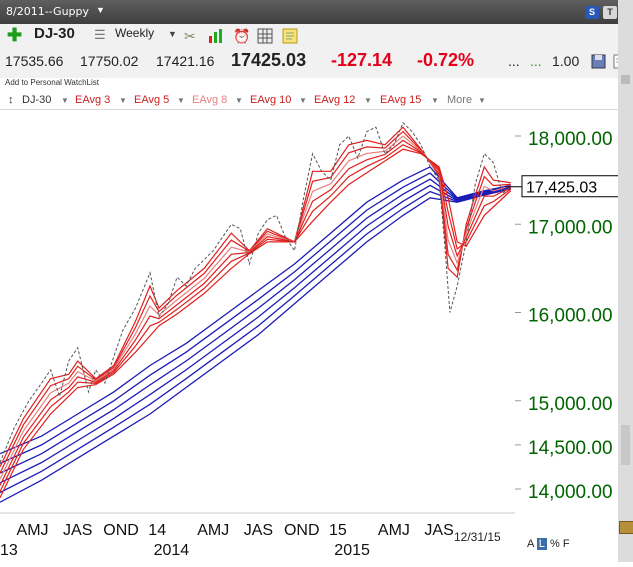  Describe the element at coordinates (172, 34) in the screenshot. I see `frequency-chevron-down-icon: ▼` at that location.